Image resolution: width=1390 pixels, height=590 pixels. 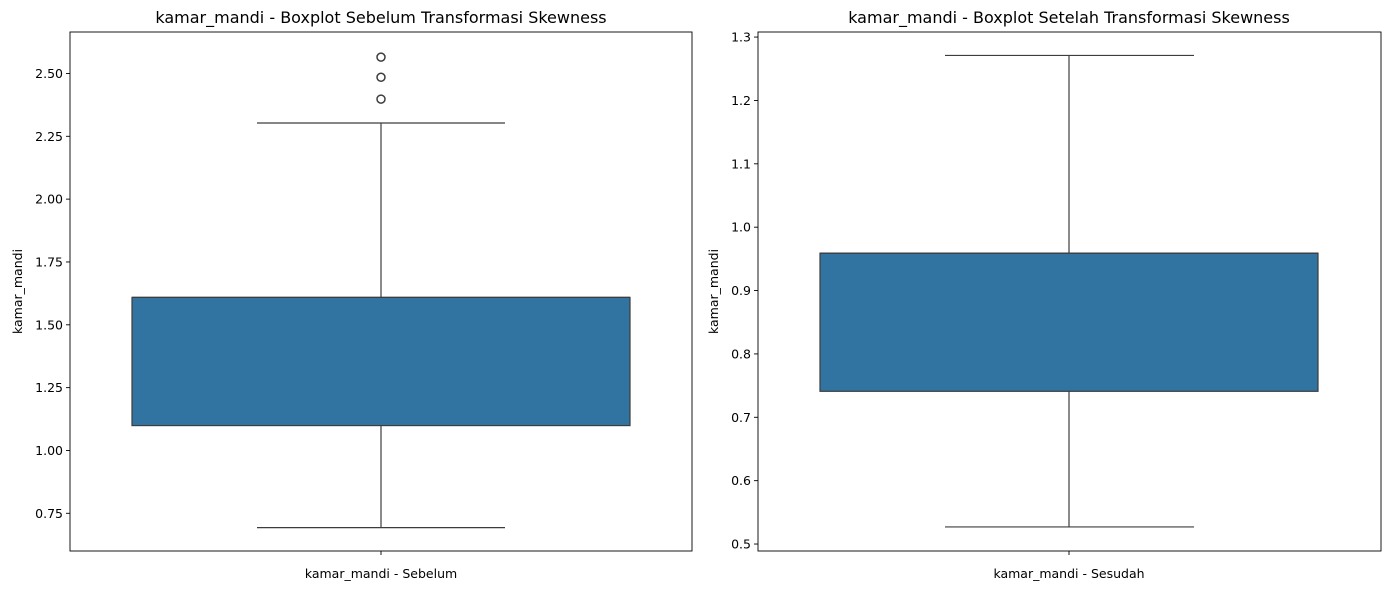 What do you see at coordinates (49, 513) in the screenshot?
I see `y-tick-label: 0.75` at bounding box center [49, 513].